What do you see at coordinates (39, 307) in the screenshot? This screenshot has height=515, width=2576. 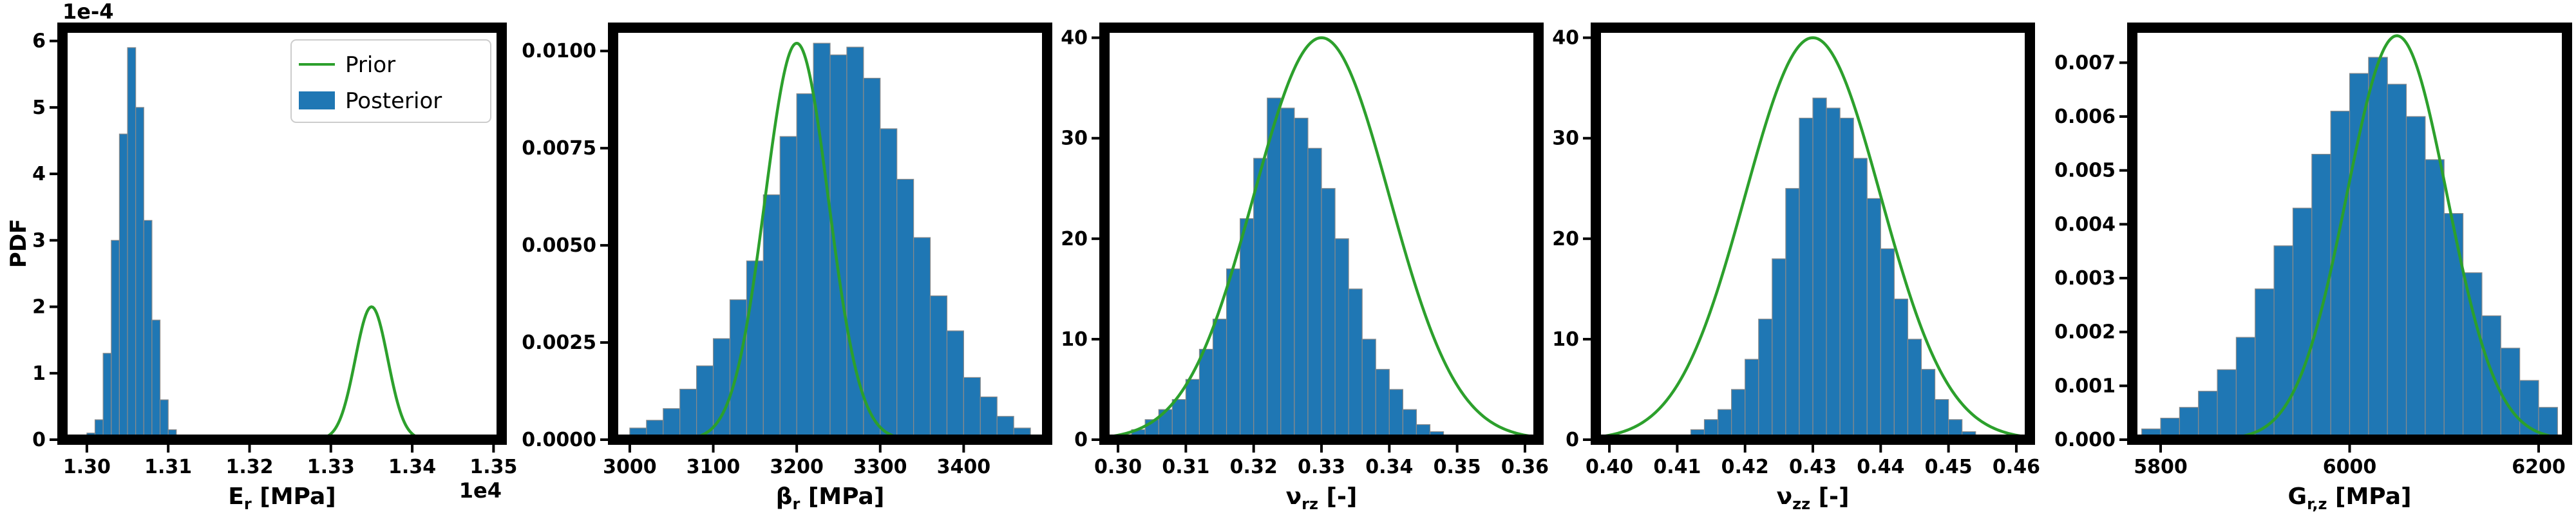 I see `y-tick-label: 2` at bounding box center [39, 307].